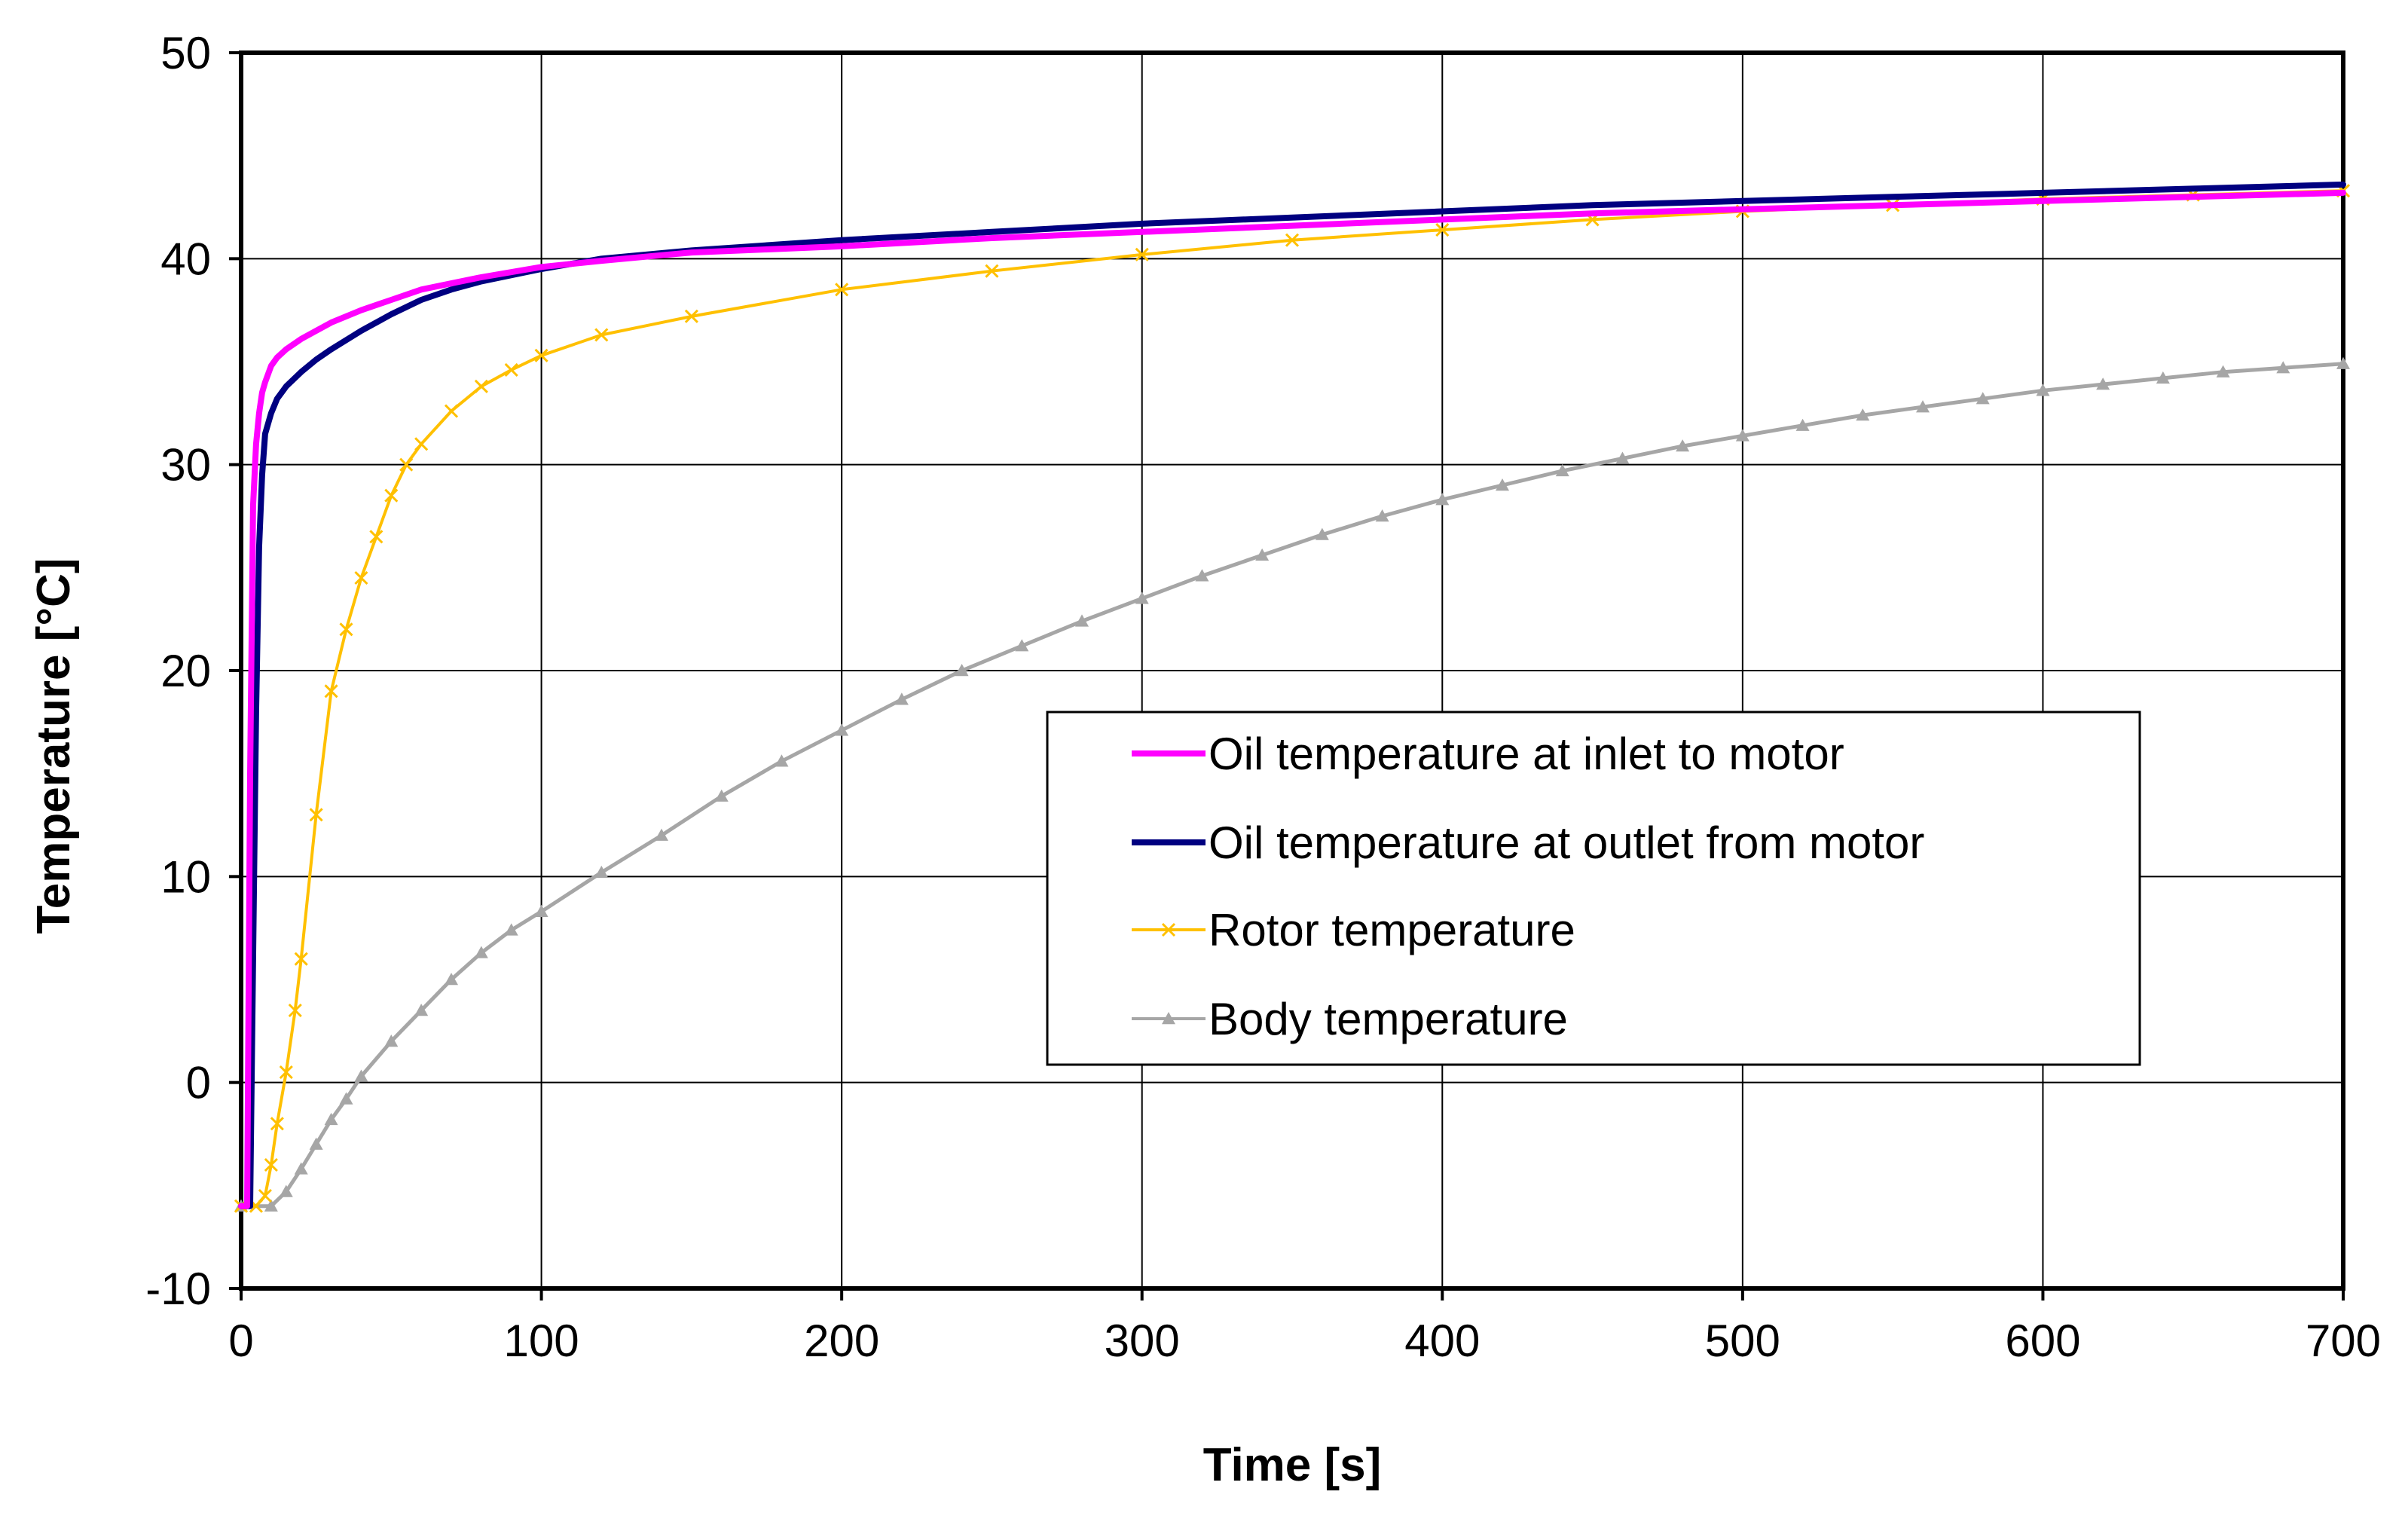 This screenshot has width=2408, height=1516. I want to click on legend-label: Oil temperature at outlet from motor, so click(1566, 843).